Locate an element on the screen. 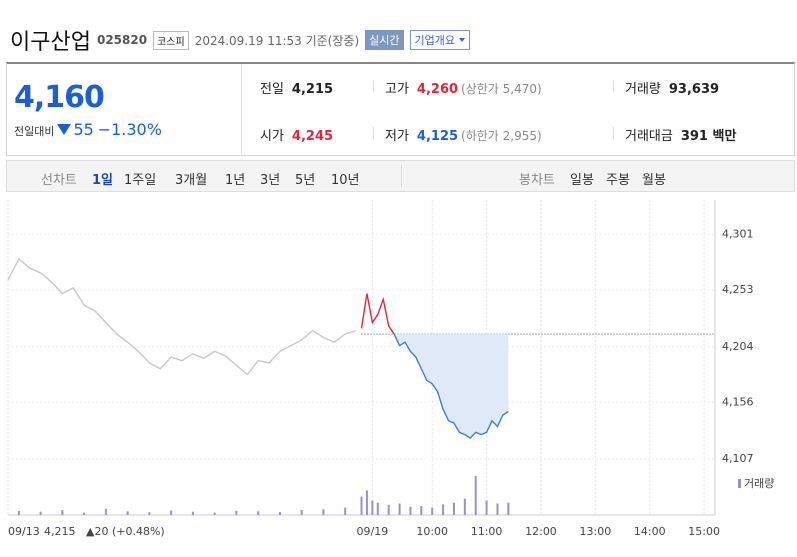  x-tick-label: 09/19 is located at coordinates (373, 531).